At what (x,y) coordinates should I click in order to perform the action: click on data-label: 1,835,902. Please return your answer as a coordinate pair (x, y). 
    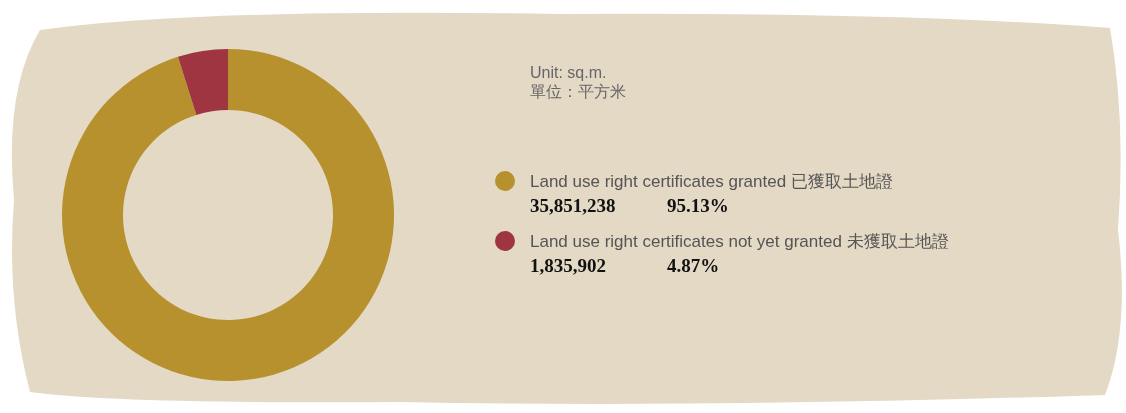
    Looking at the image, I should click on (568, 265).